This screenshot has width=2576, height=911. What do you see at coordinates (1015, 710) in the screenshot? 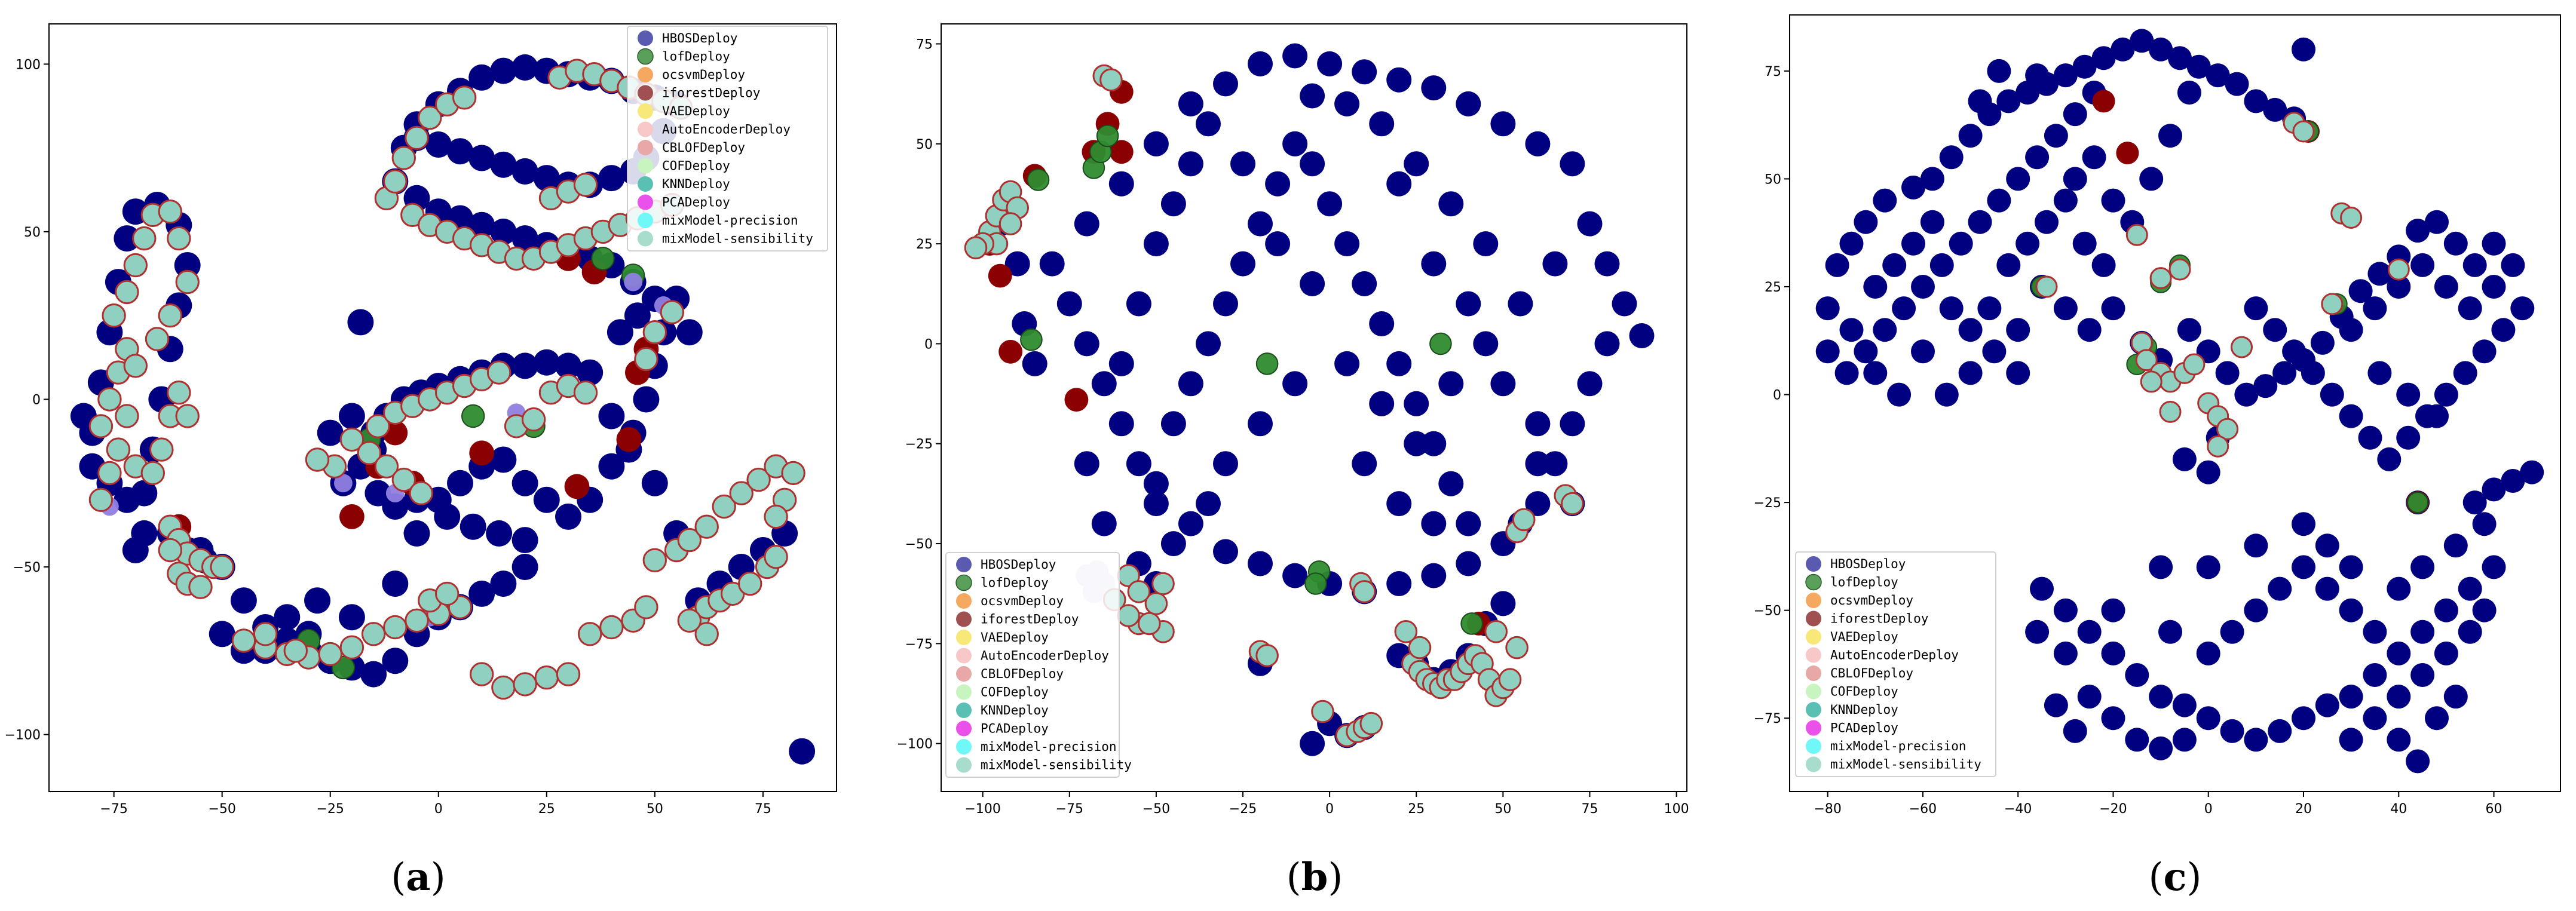
I see `legend-entry-label: KNNDeploy` at bounding box center [1015, 710].